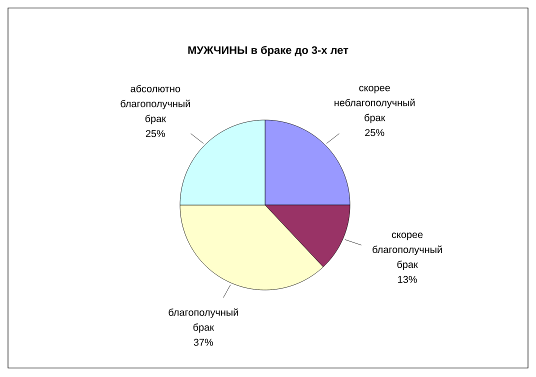 The width and height of the screenshot is (536, 377). Describe the element at coordinates (204, 342) in the screenshot. I see `data-label: 37%` at that location.